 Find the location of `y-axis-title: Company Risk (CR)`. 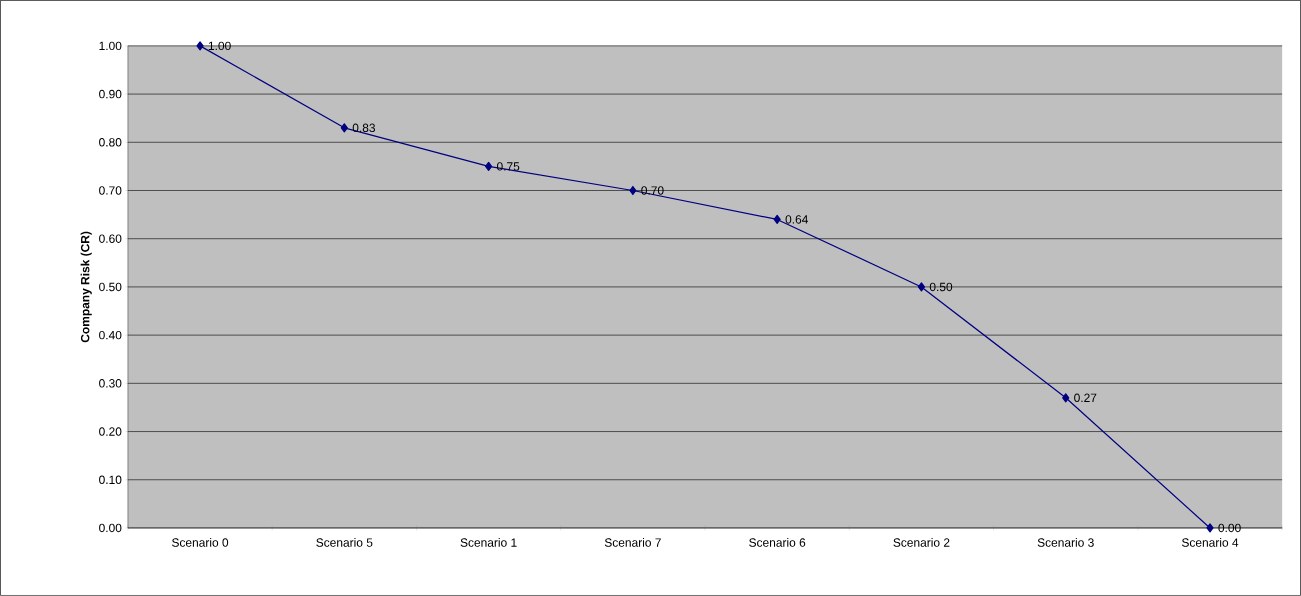

y-axis-title: Company Risk (CR) is located at coordinates (86, 287).